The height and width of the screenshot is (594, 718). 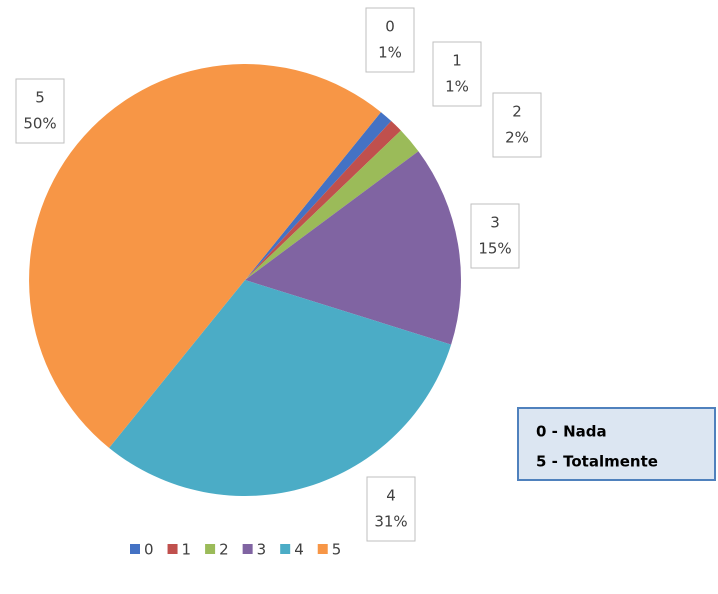 I want to click on data-label-category: 5, so click(x=40, y=98).